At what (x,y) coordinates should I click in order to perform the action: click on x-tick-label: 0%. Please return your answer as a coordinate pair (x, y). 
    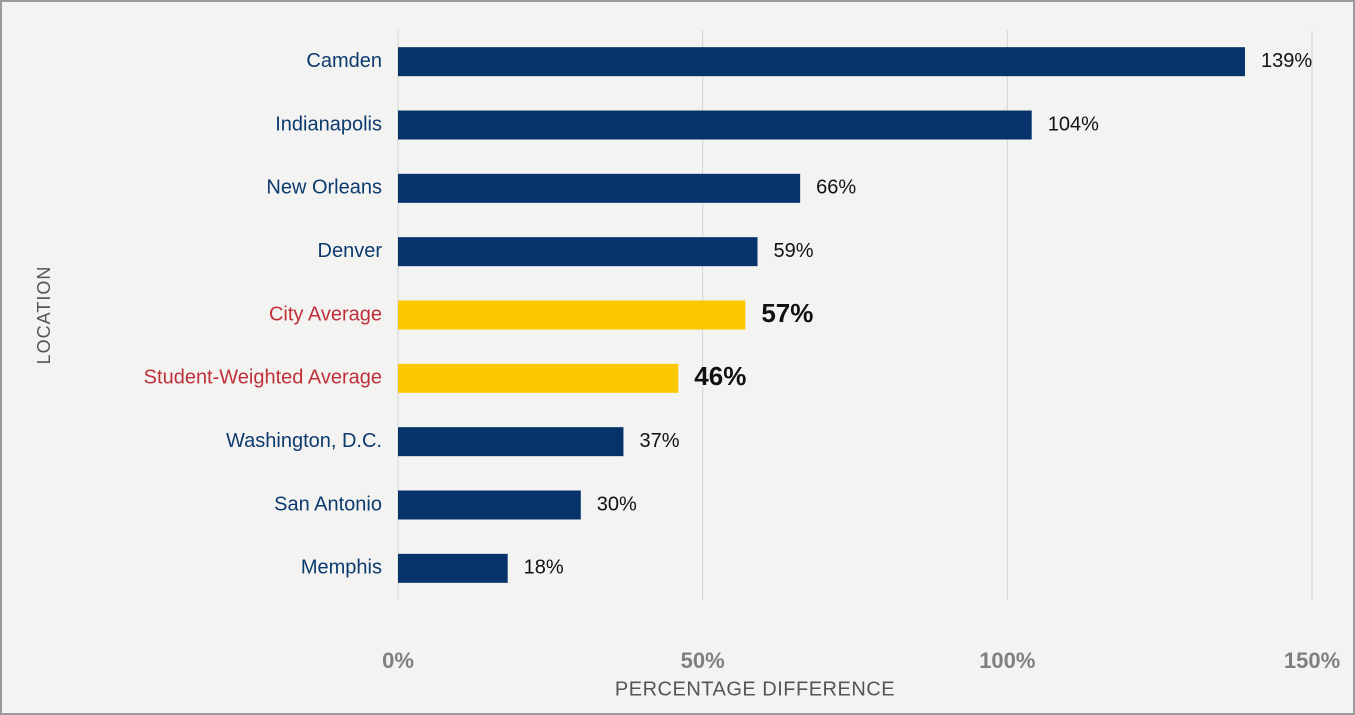
    Looking at the image, I should click on (398, 660).